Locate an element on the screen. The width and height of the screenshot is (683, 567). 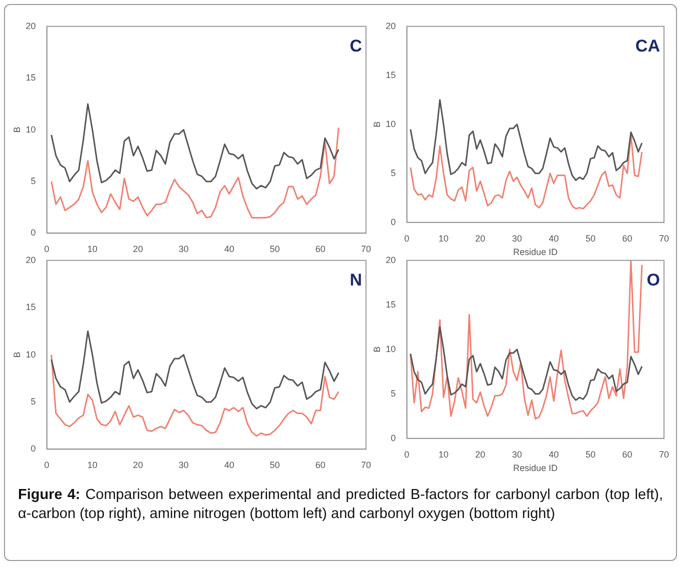
text: N is located at coordinates (356, 280).